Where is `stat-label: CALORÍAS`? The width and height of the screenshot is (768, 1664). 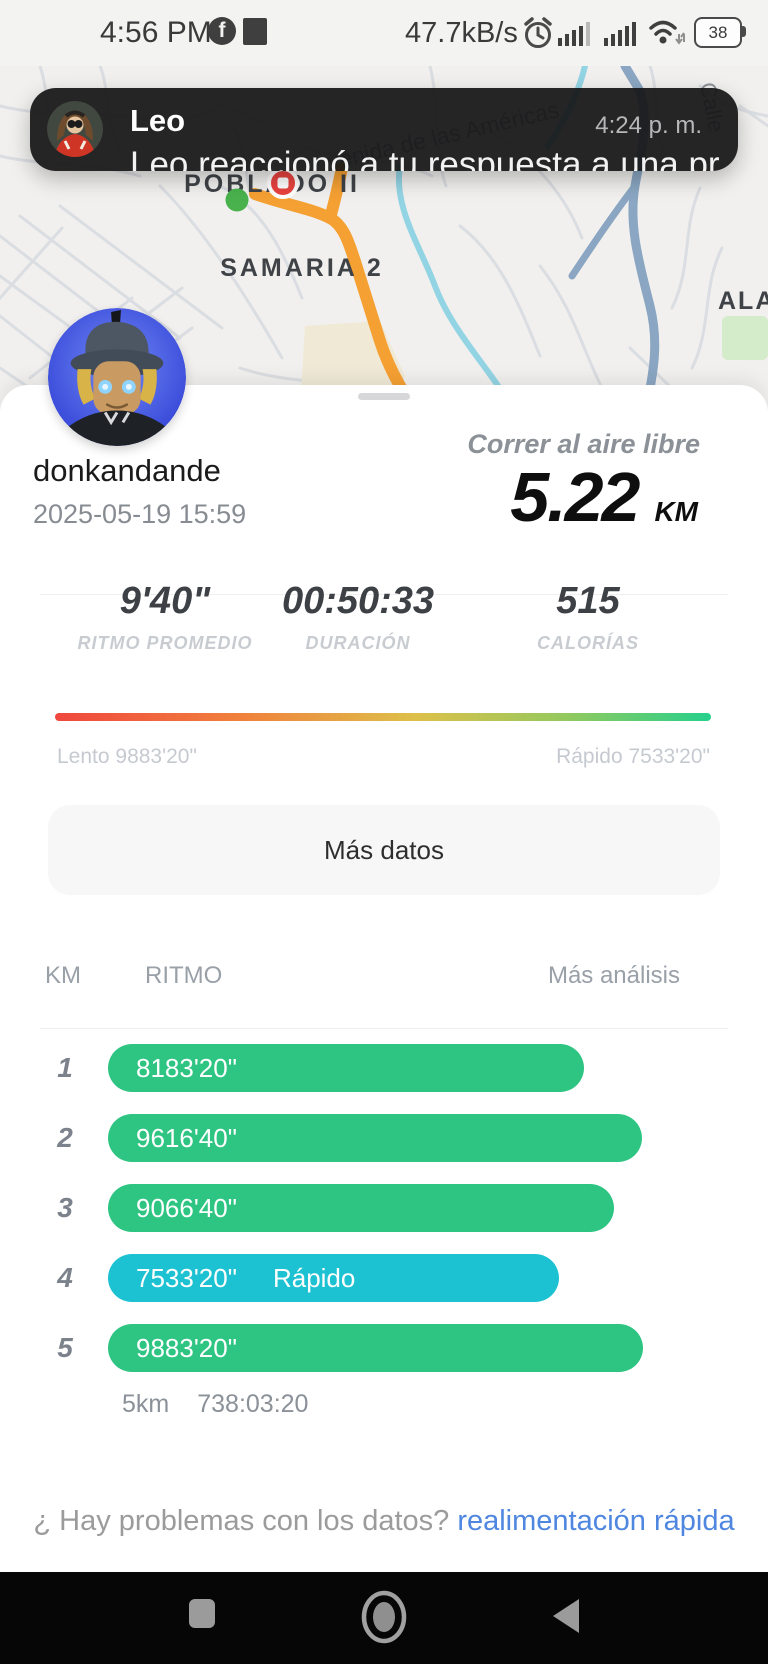
stat-label: CALORÍAS is located at coordinates (588, 643).